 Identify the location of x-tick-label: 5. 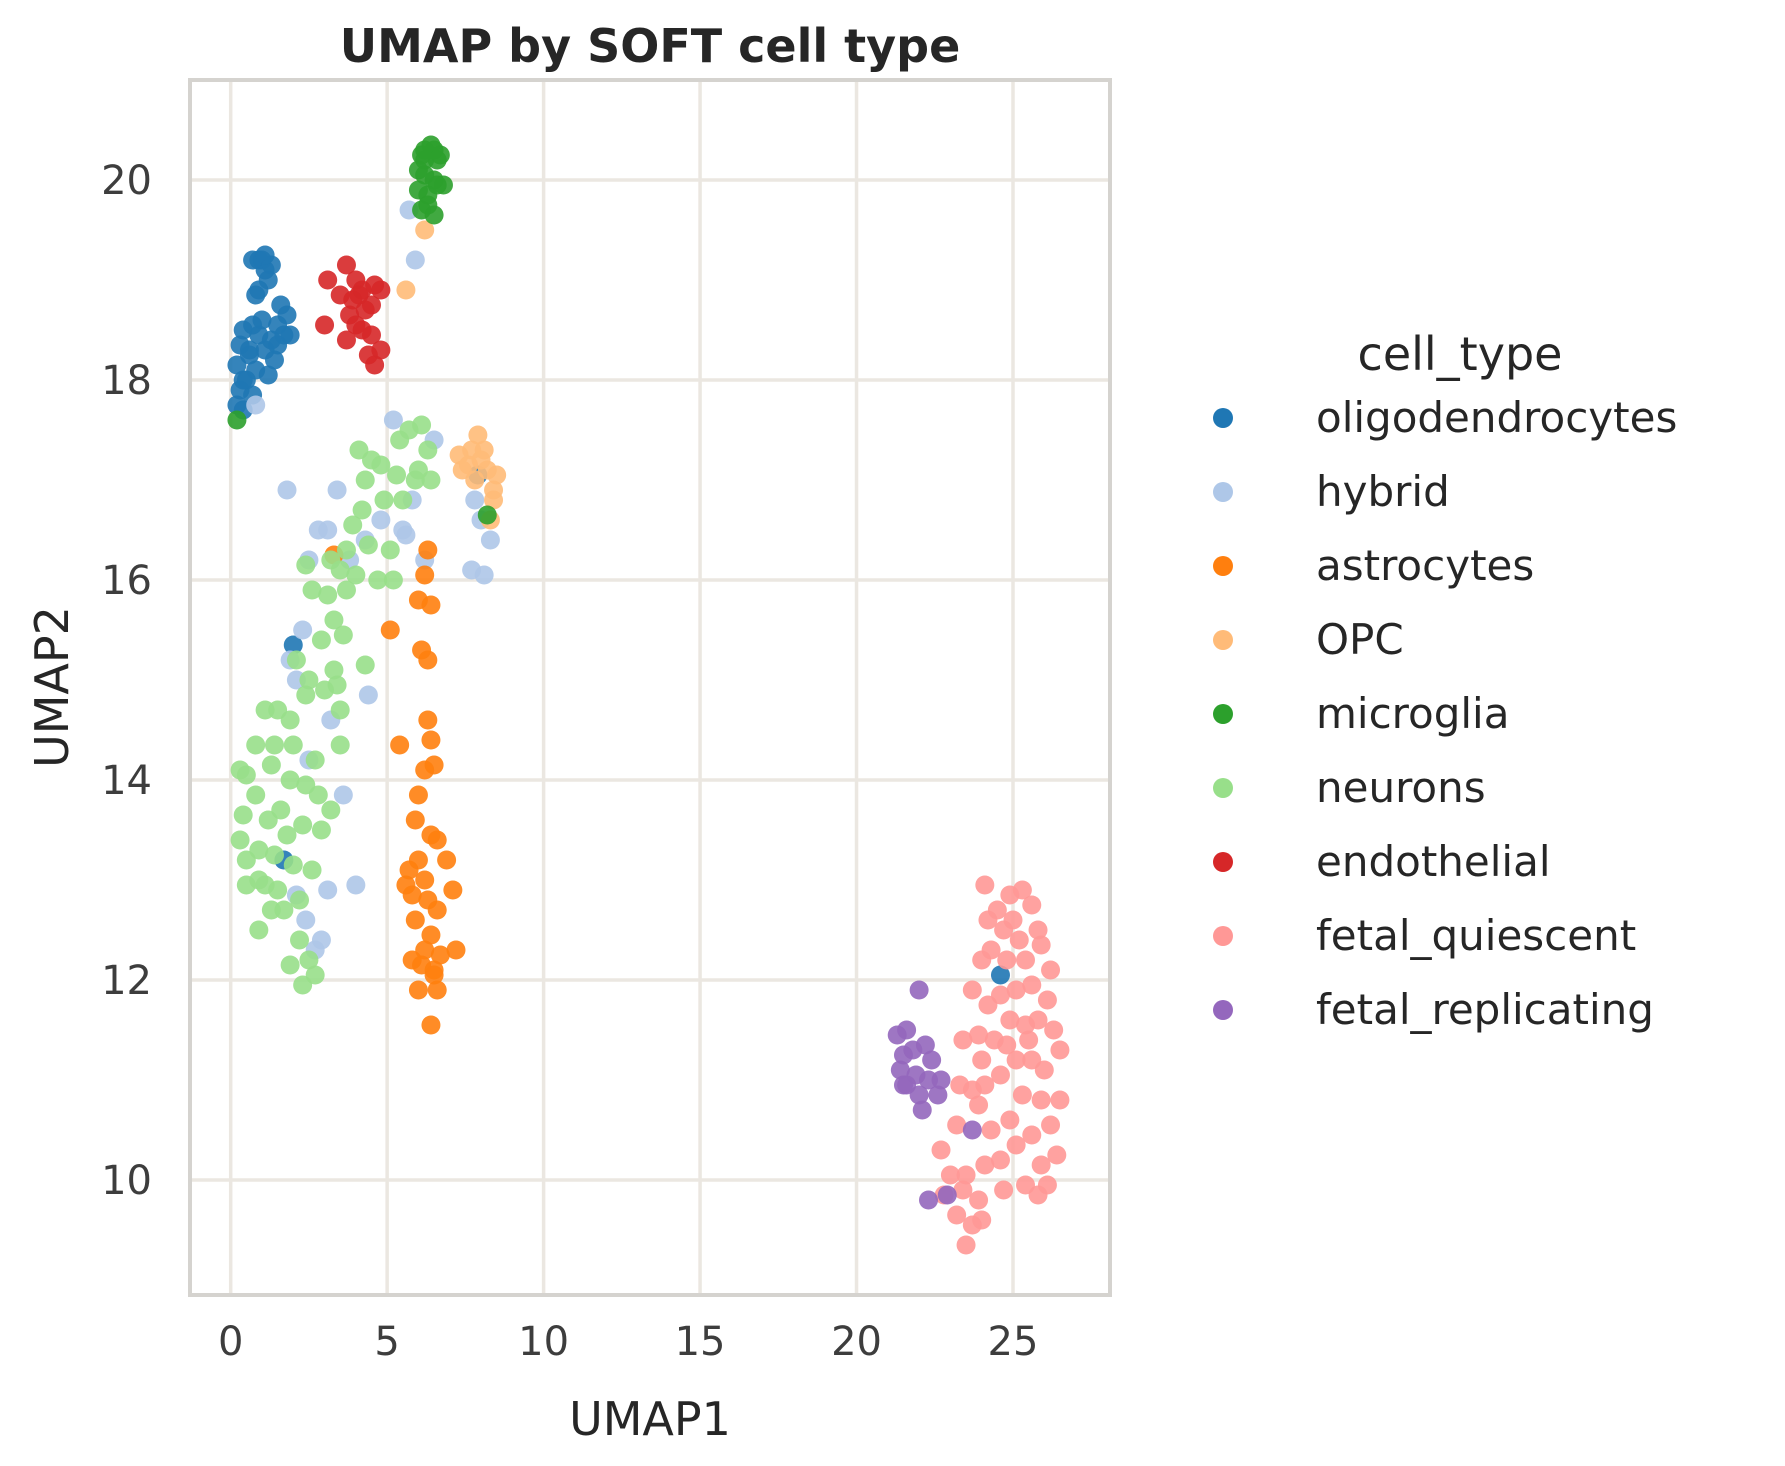
(386, 1342).